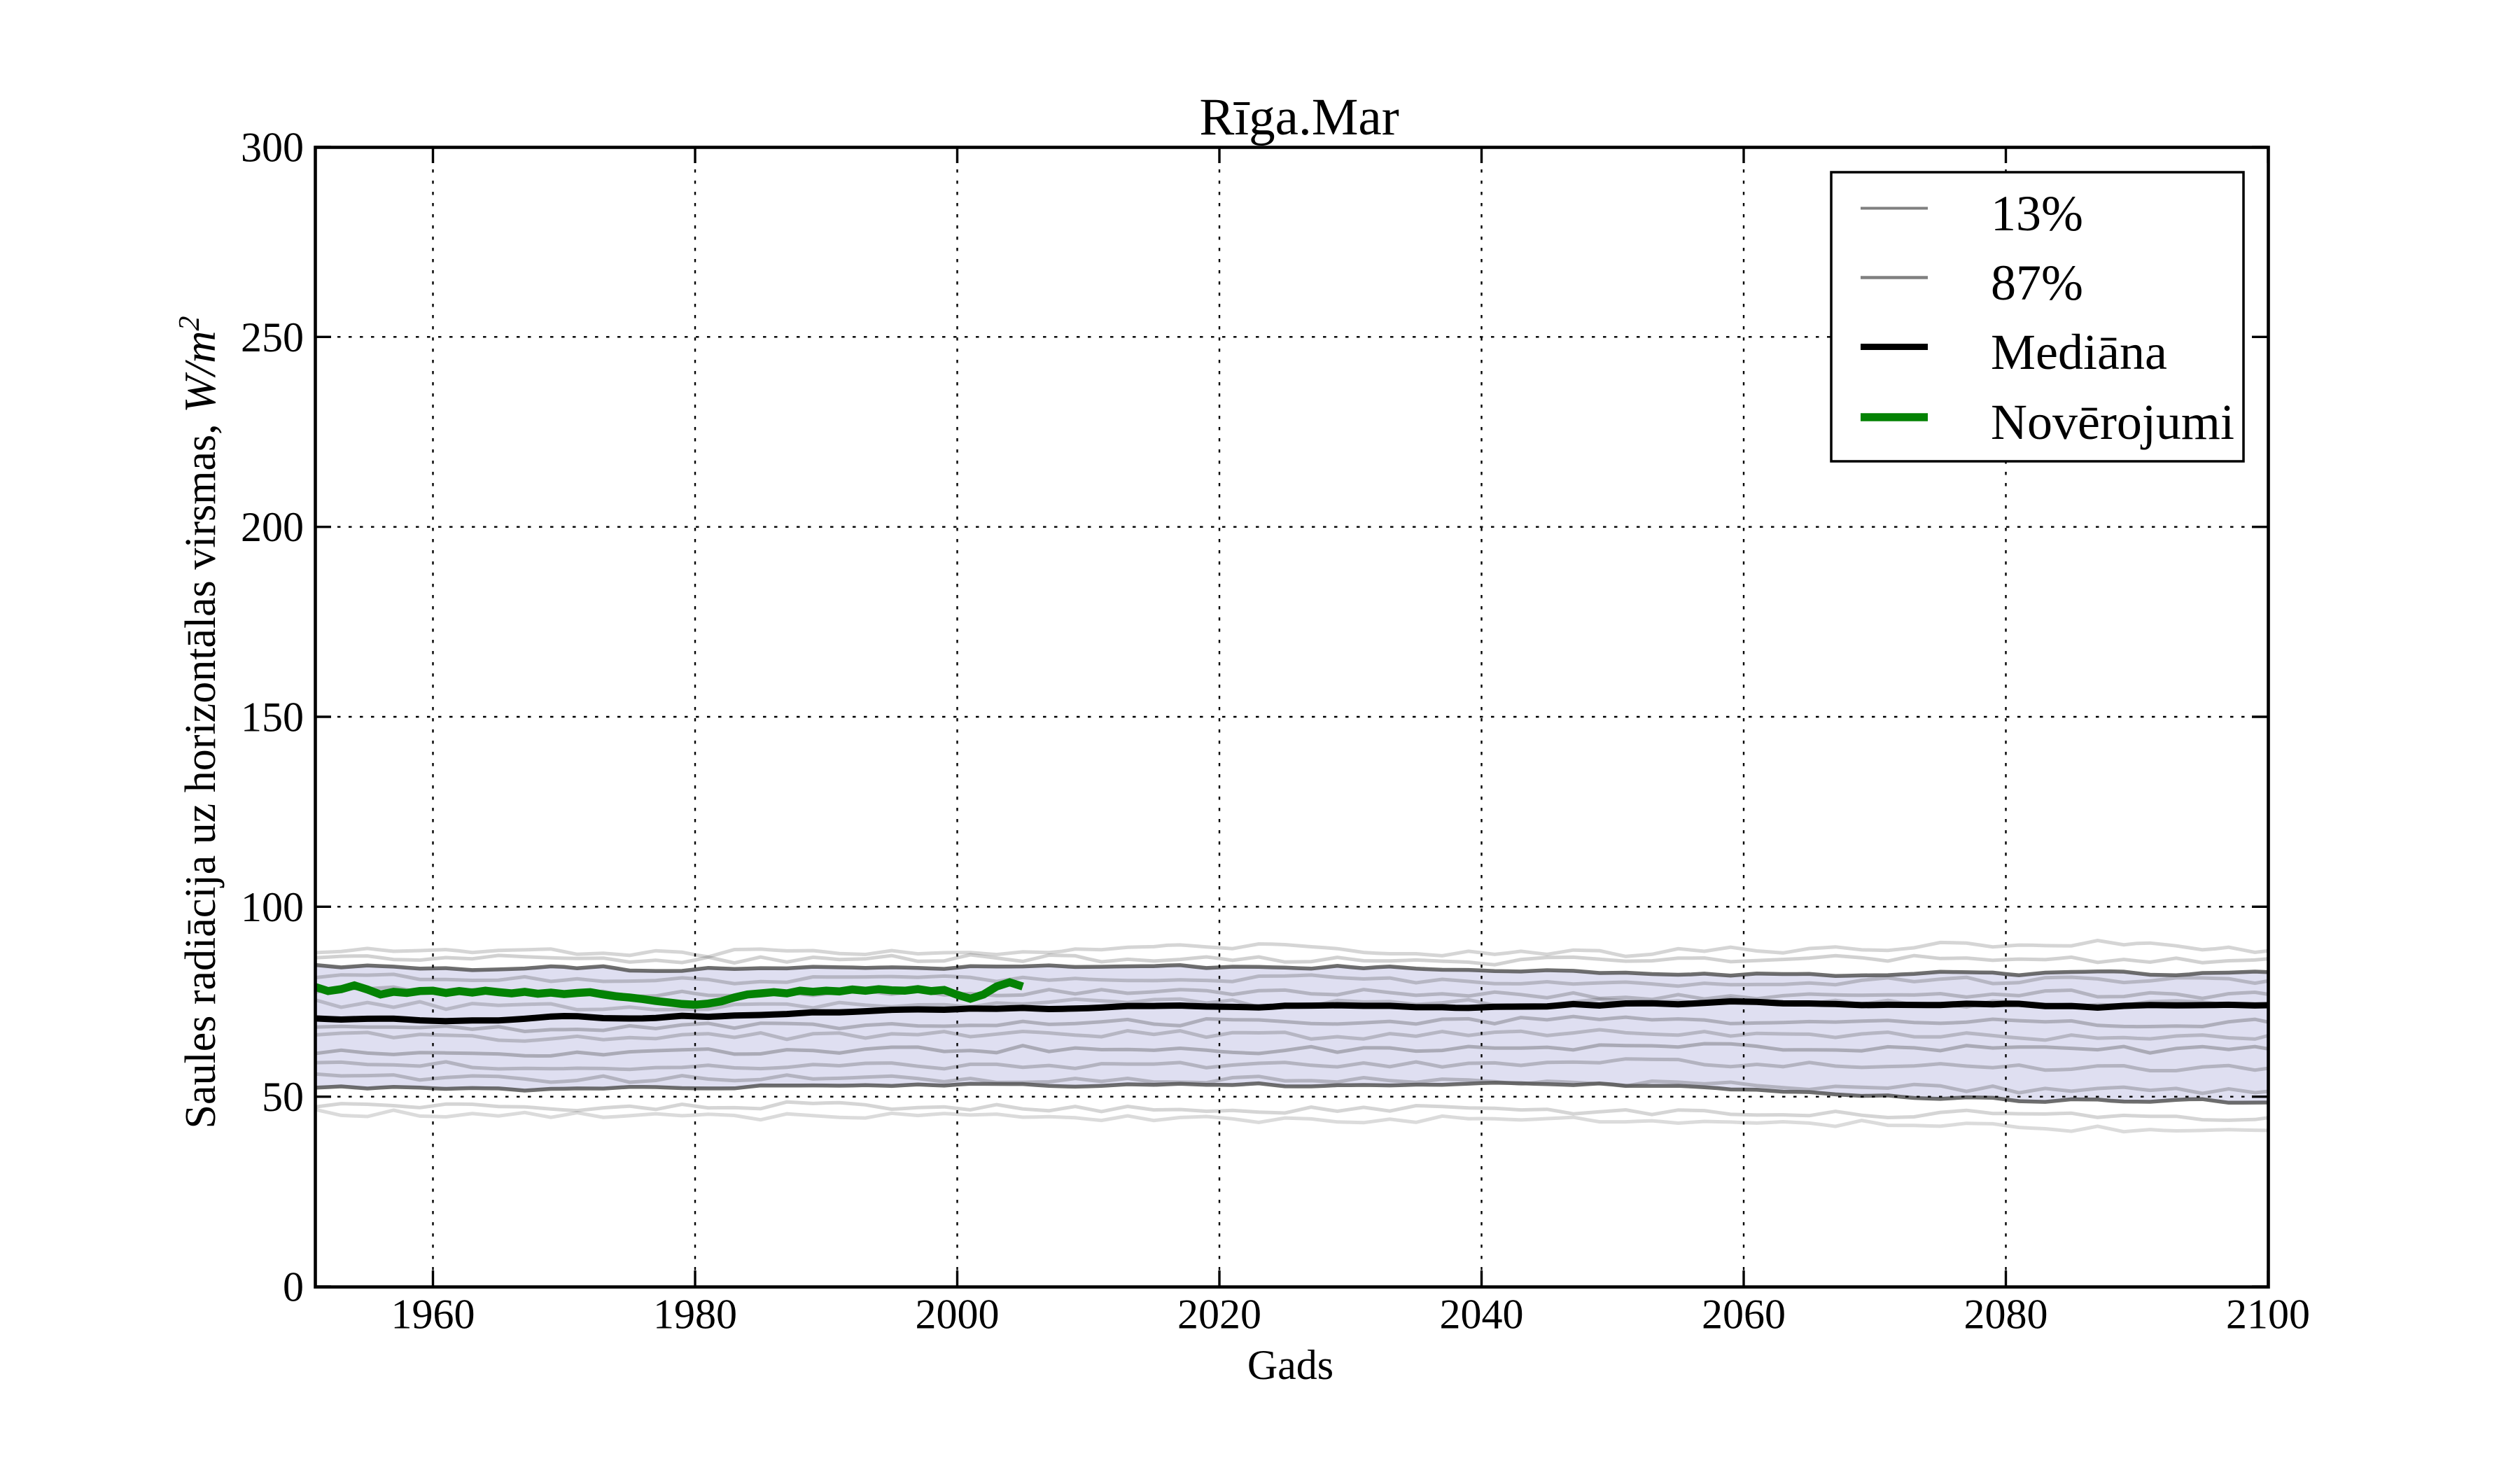 This screenshot has height=1470, width=2520. What do you see at coordinates (272, 527) in the screenshot?
I see `svg-text: 200` at bounding box center [272, 527].